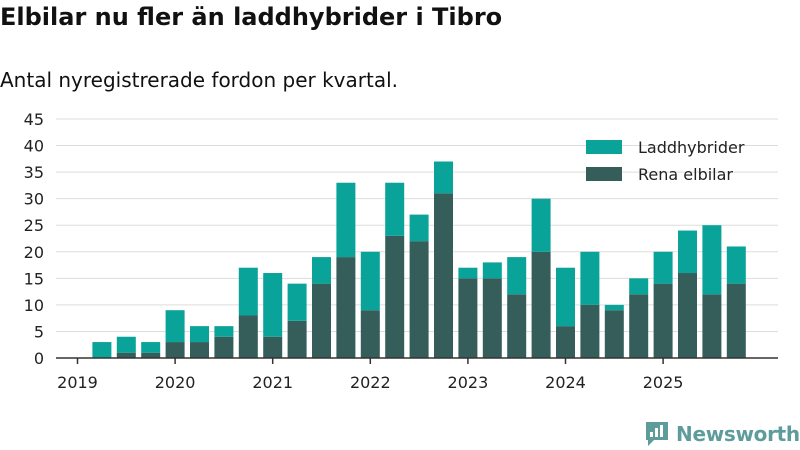 This screenshot has width=800, height=450. Describe the element at coordinates (665, 161) in the screenshot. I see `legend: Laddhybrider Rena elbilar` at that location.